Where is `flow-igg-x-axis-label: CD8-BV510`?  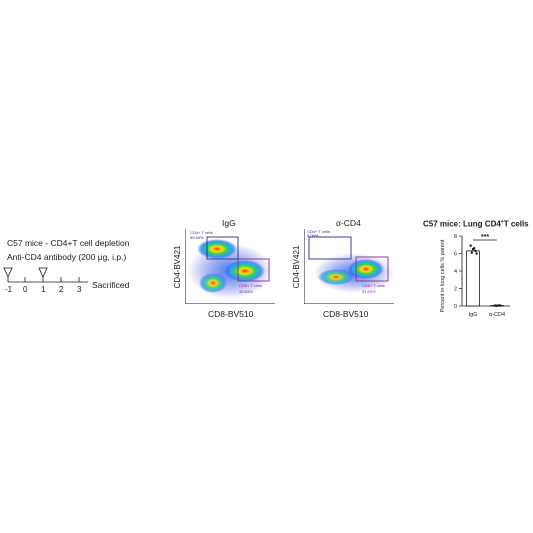
flow-igg-x-axis-label: CD8-BV510 is located at coordinates (231, 314).